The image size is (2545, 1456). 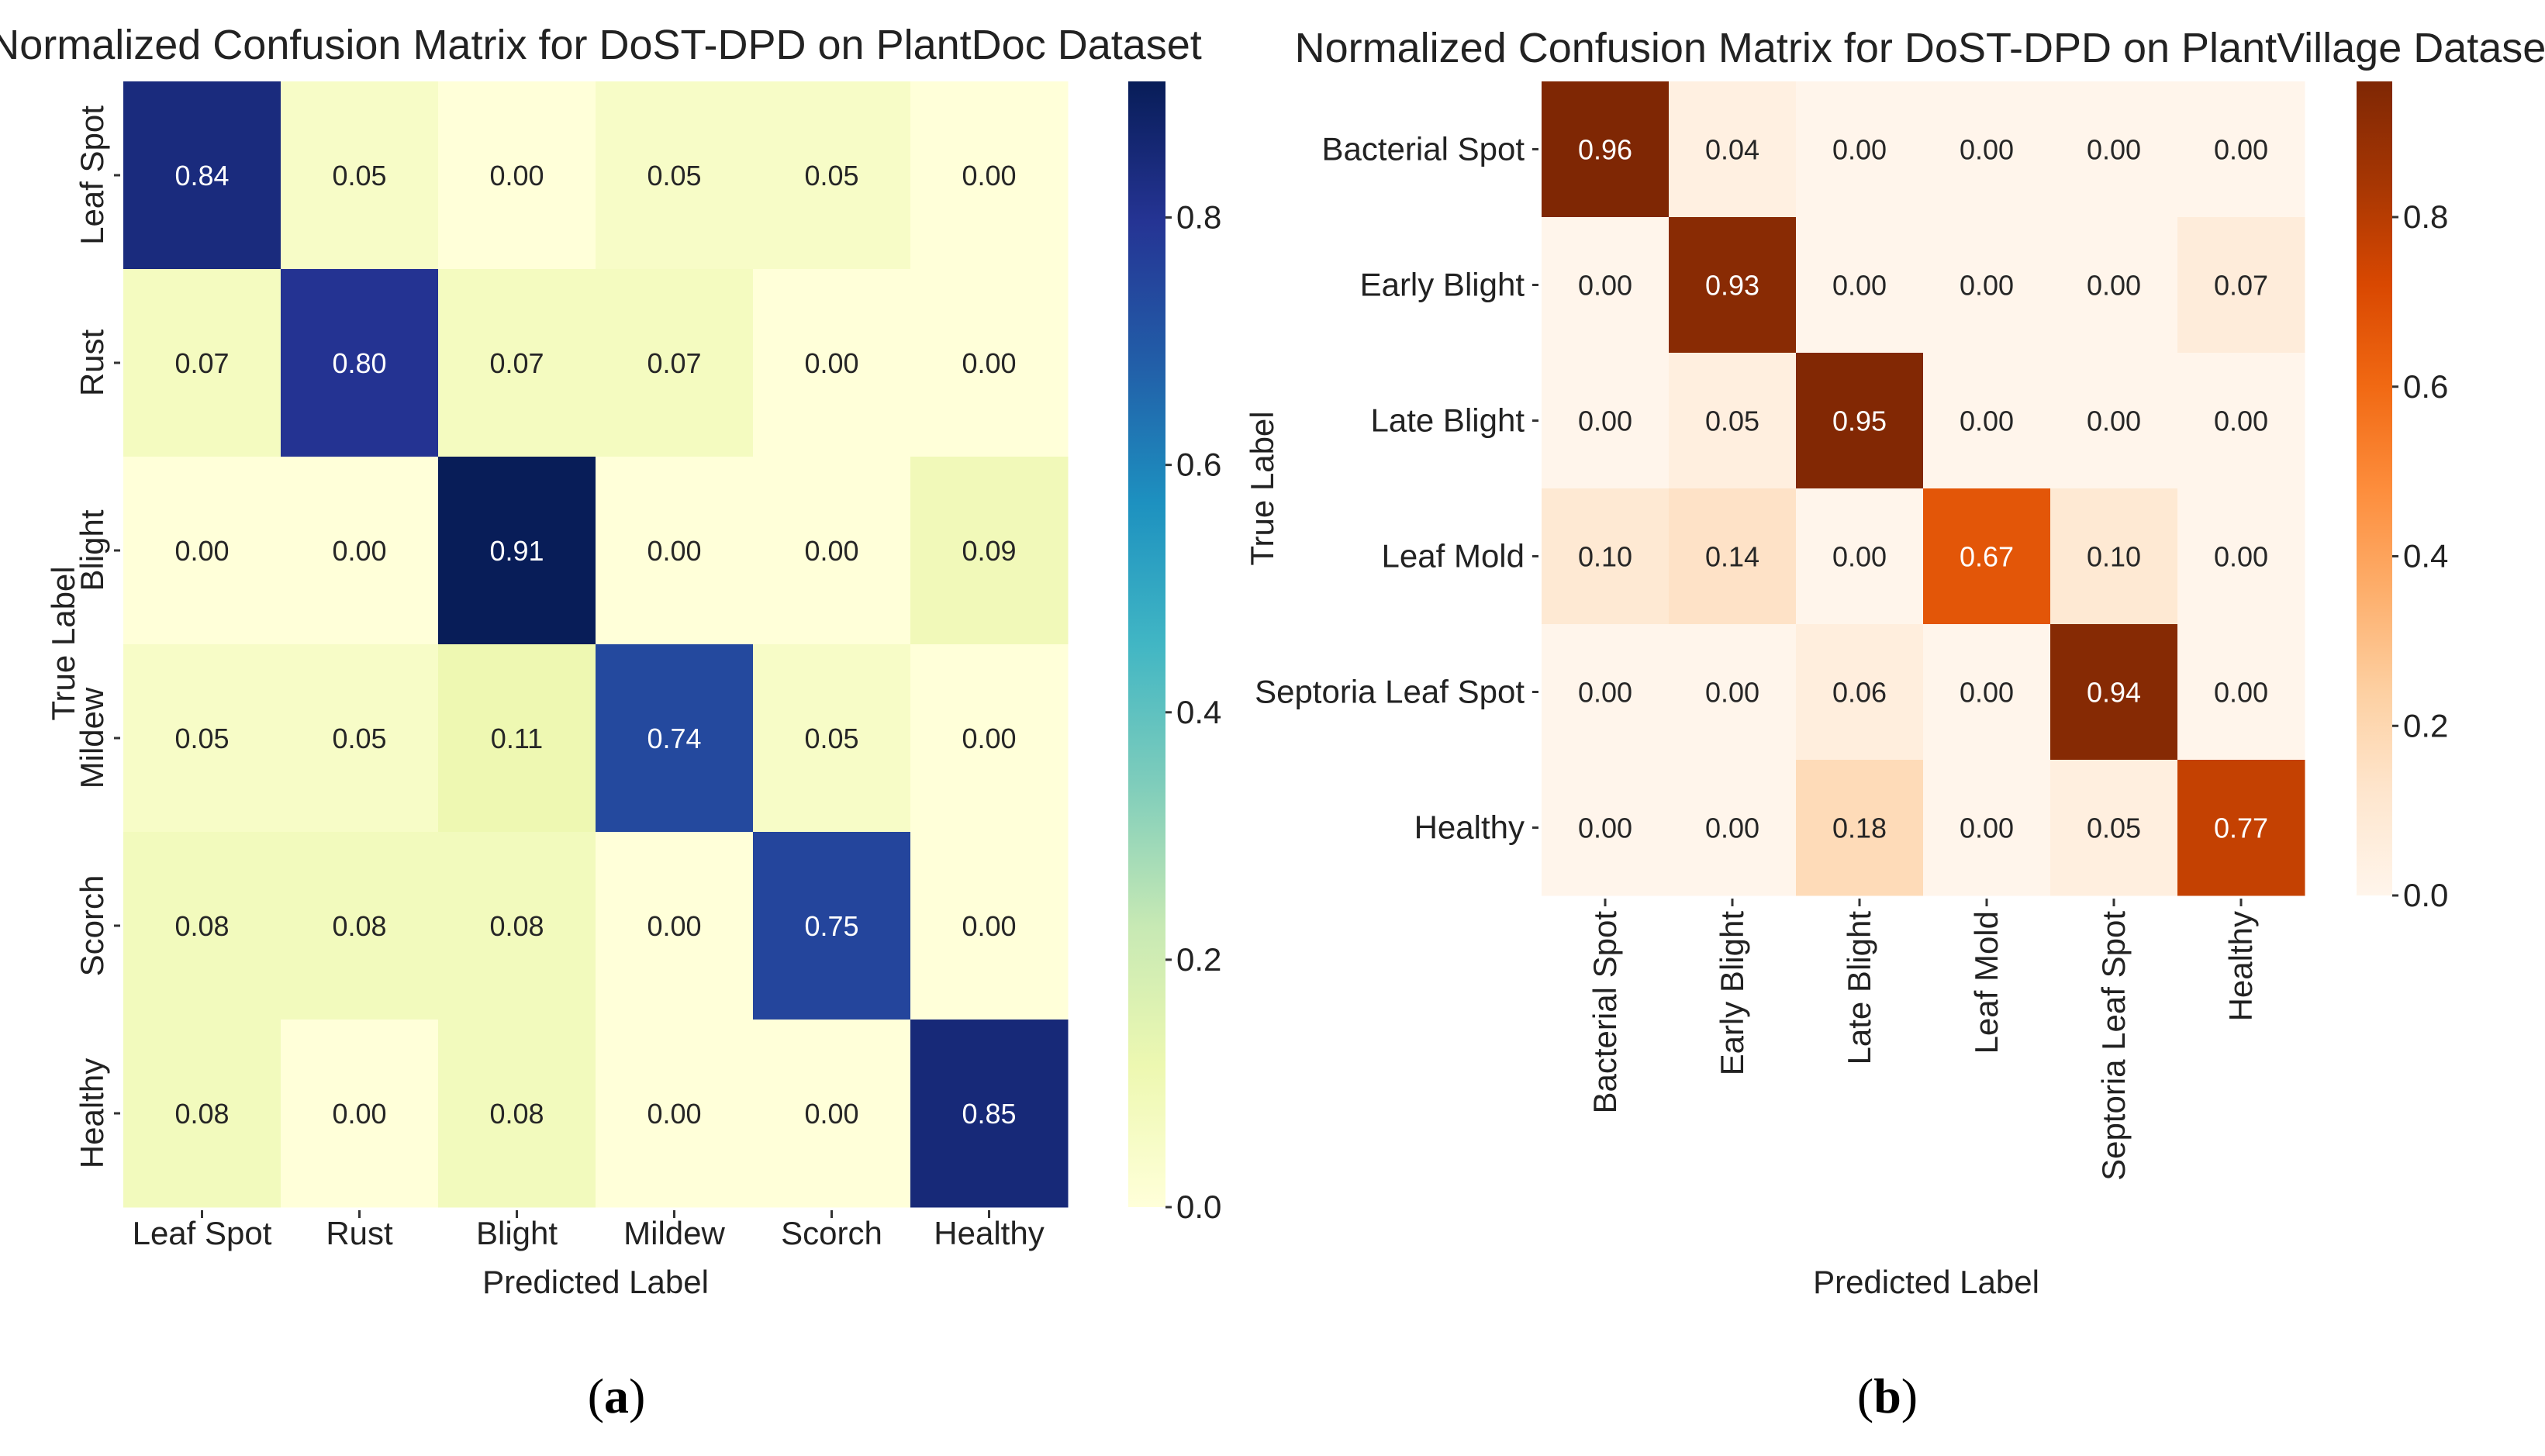 What do you see at coordinates (2114, 1046) in the screenshot?
I see `x-tick-label: Septoria Leaf Spot` at bounding box center [2114, 1046].